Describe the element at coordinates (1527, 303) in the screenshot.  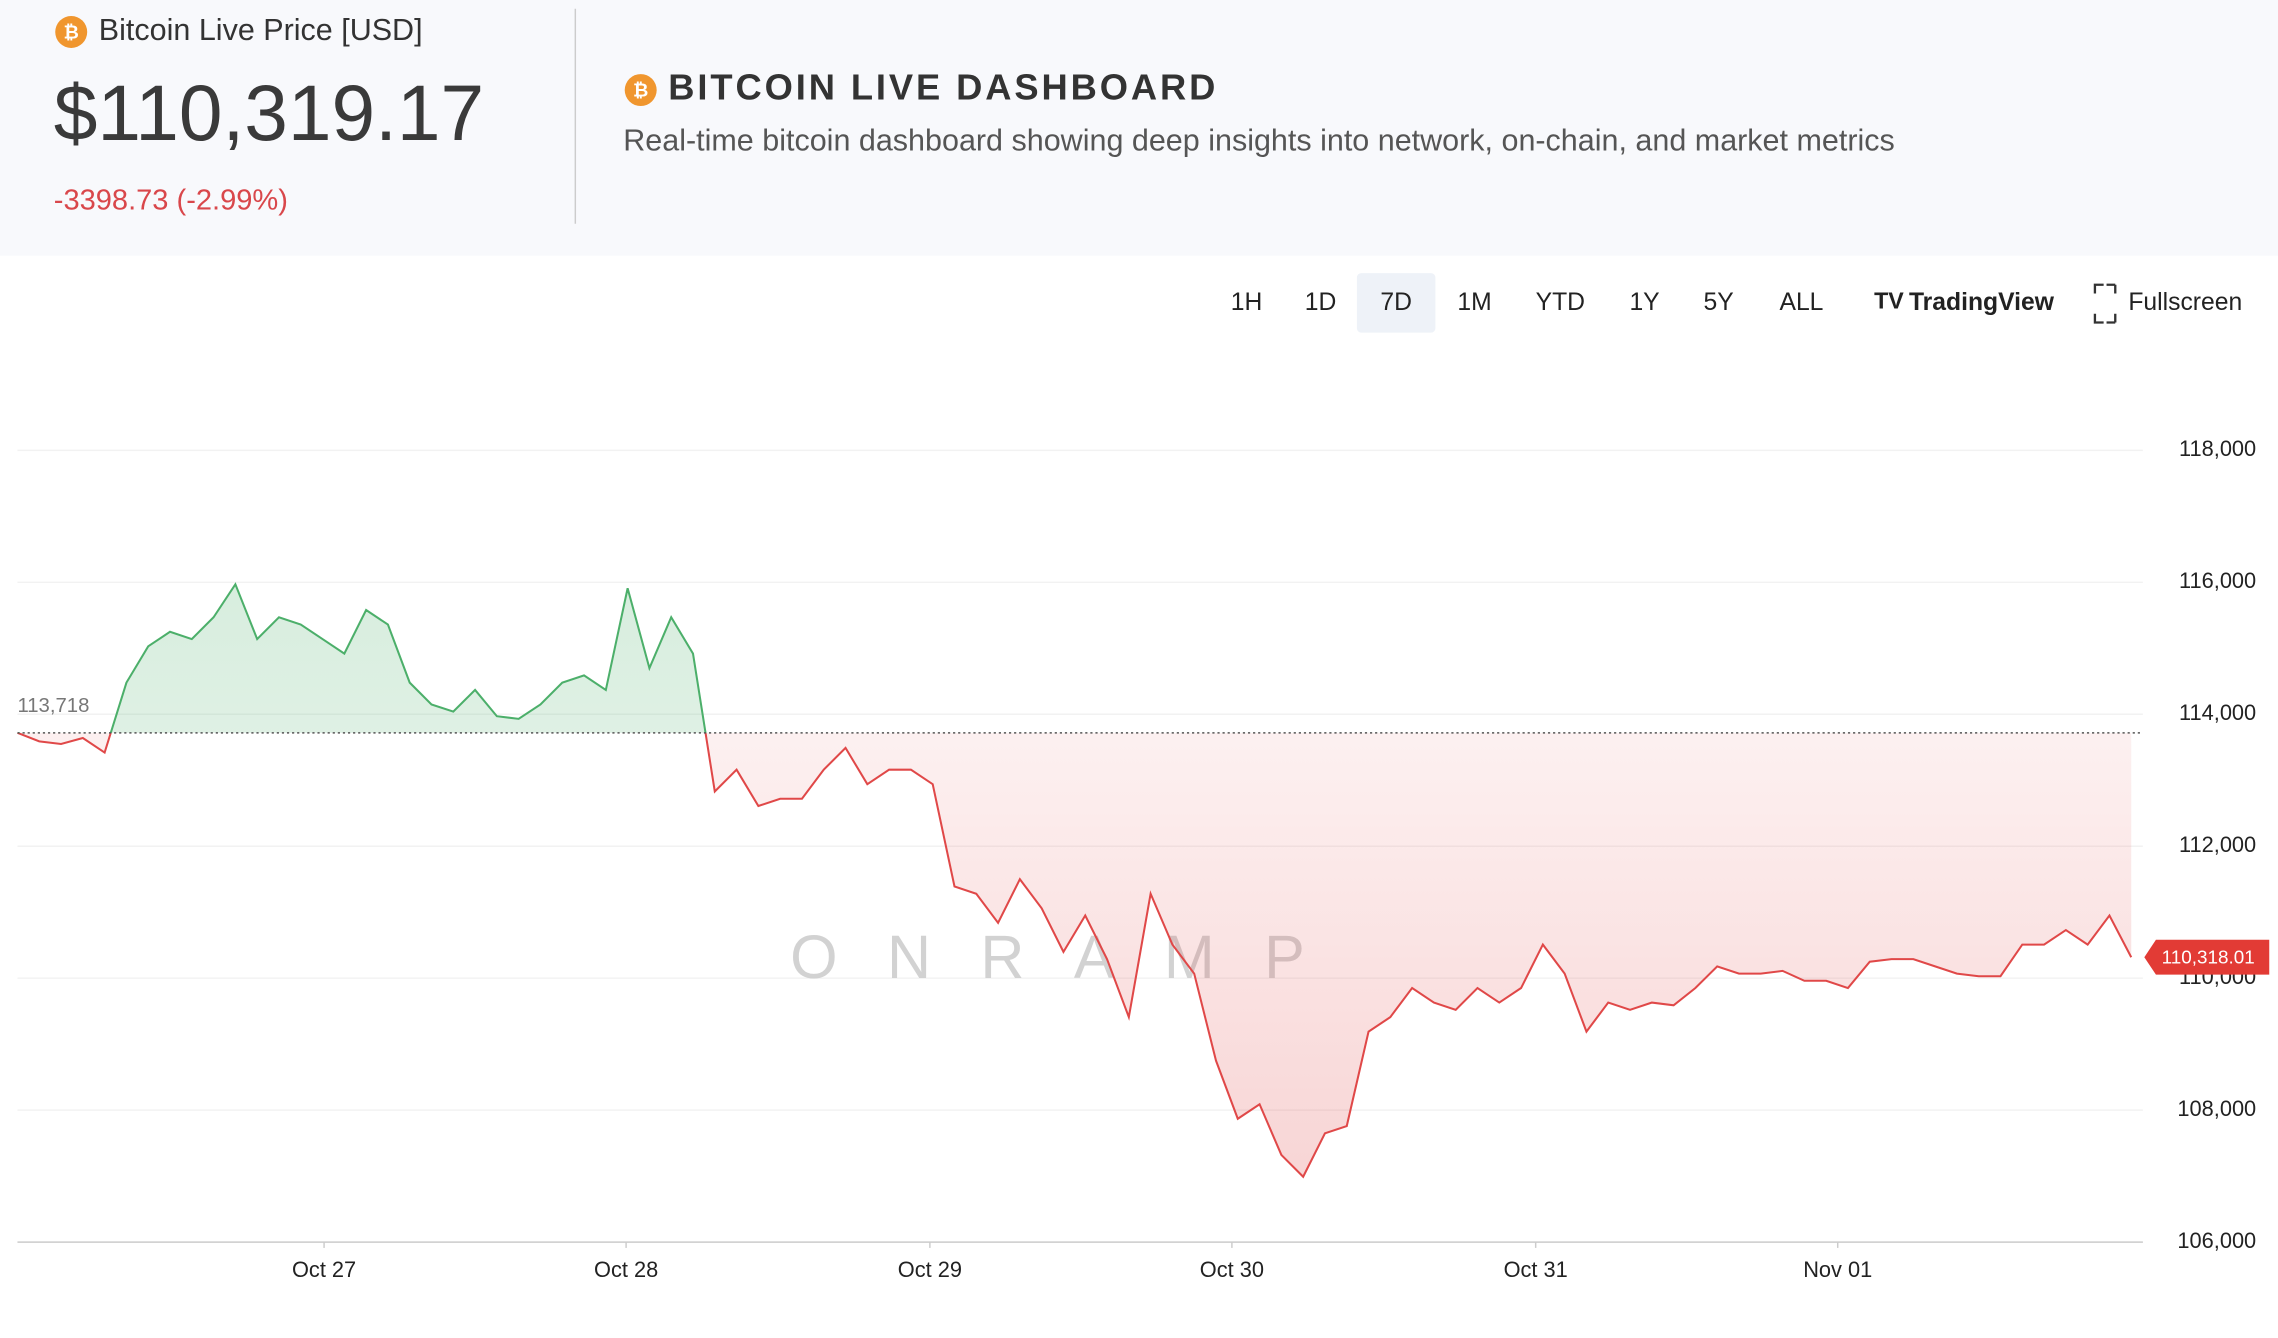
I see `toolbar: 1H 1D 7D 1M YTD 1Y 5Y ALL` at that location.